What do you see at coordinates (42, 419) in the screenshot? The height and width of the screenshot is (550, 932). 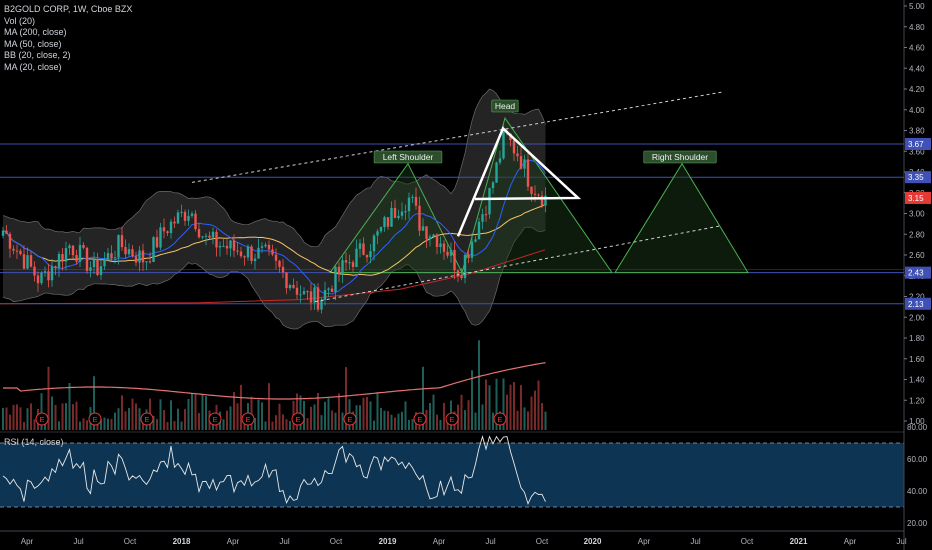 I see `earnings-marker-0: E` at bounding box center [42, 419].